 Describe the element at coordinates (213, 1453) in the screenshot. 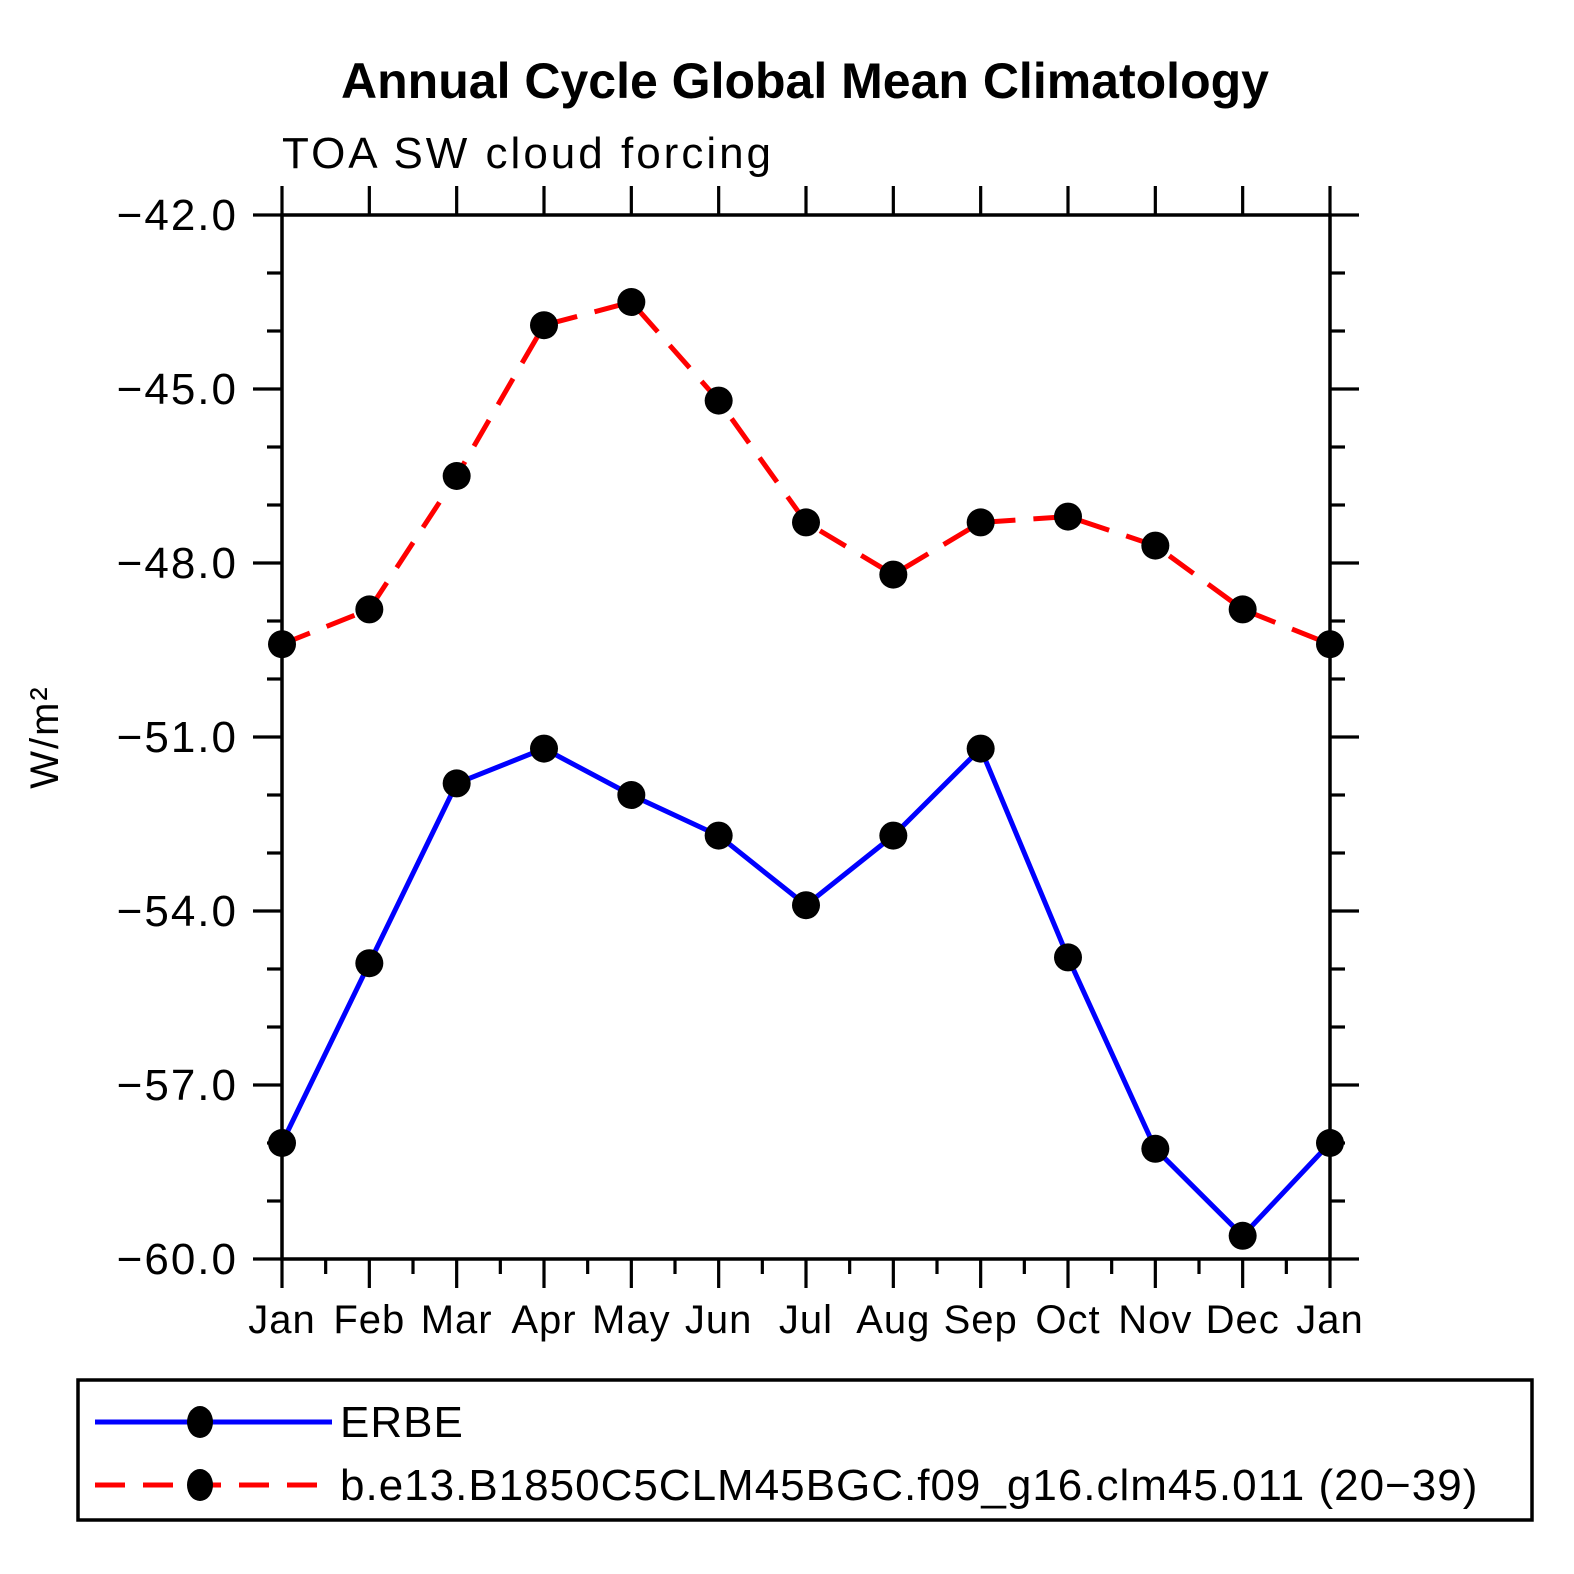

I see `legend-samples` at that location.